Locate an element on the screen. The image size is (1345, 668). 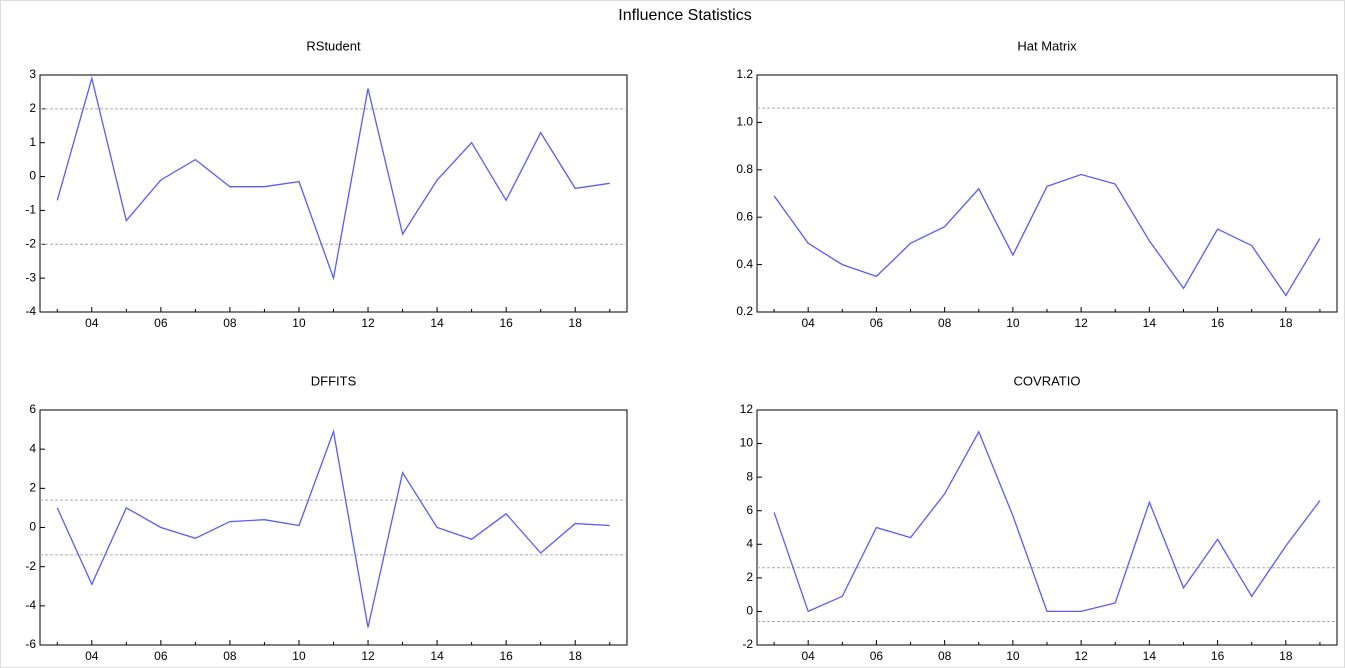
panel-title: COVRATIO is located at coordinates (1047, 380).